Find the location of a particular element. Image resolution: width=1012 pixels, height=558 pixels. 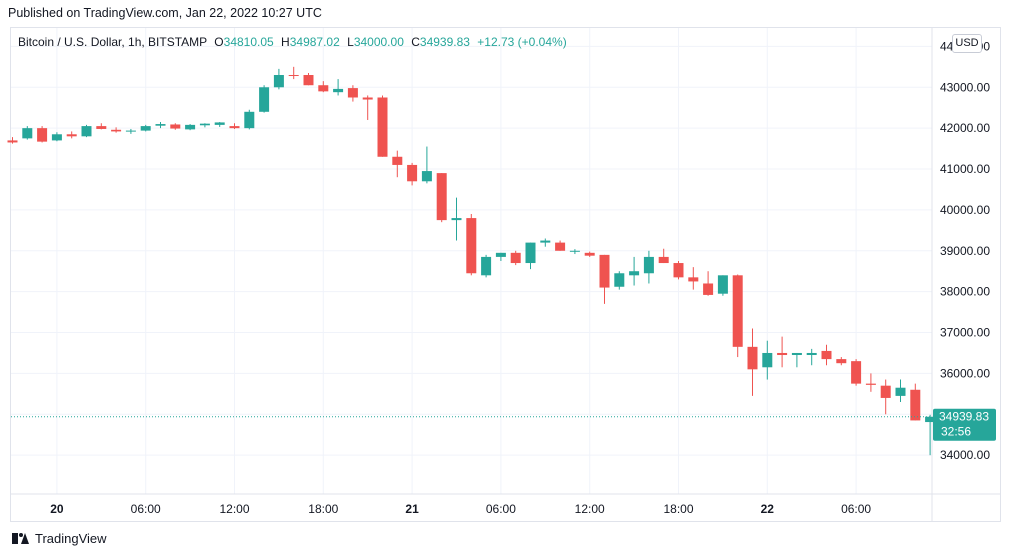

x-tick-label: 20 is located at coordinates (57, 509).